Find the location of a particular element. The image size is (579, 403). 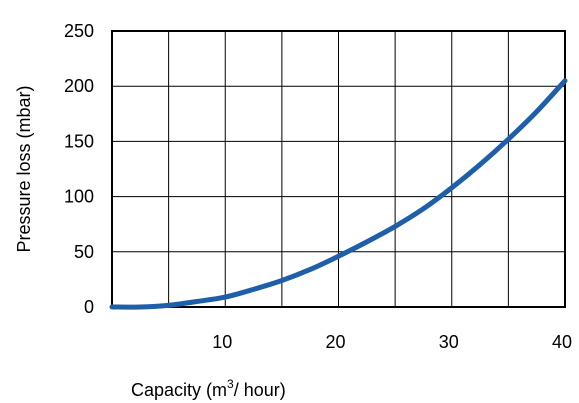

y-tick-label: 150 is located at coordinates (79, 141).